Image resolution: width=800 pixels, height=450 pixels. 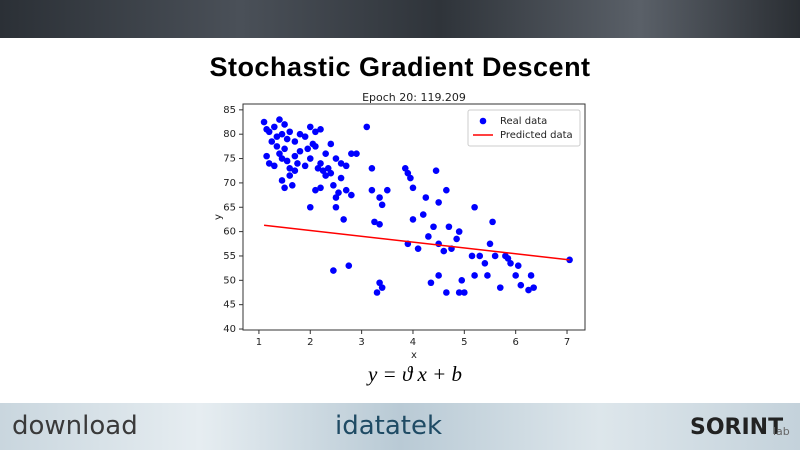 What do you see at coordinates (75, 426) in the screenshot?
I see `logo: download` at bounding box center [75, 426].